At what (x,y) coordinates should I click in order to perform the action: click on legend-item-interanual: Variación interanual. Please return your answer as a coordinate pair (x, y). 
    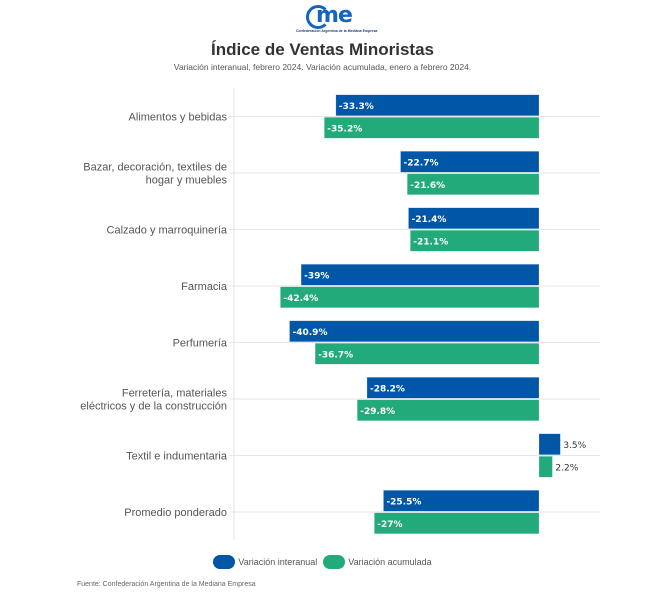
    Looking at the image, I should click on (265, 562).